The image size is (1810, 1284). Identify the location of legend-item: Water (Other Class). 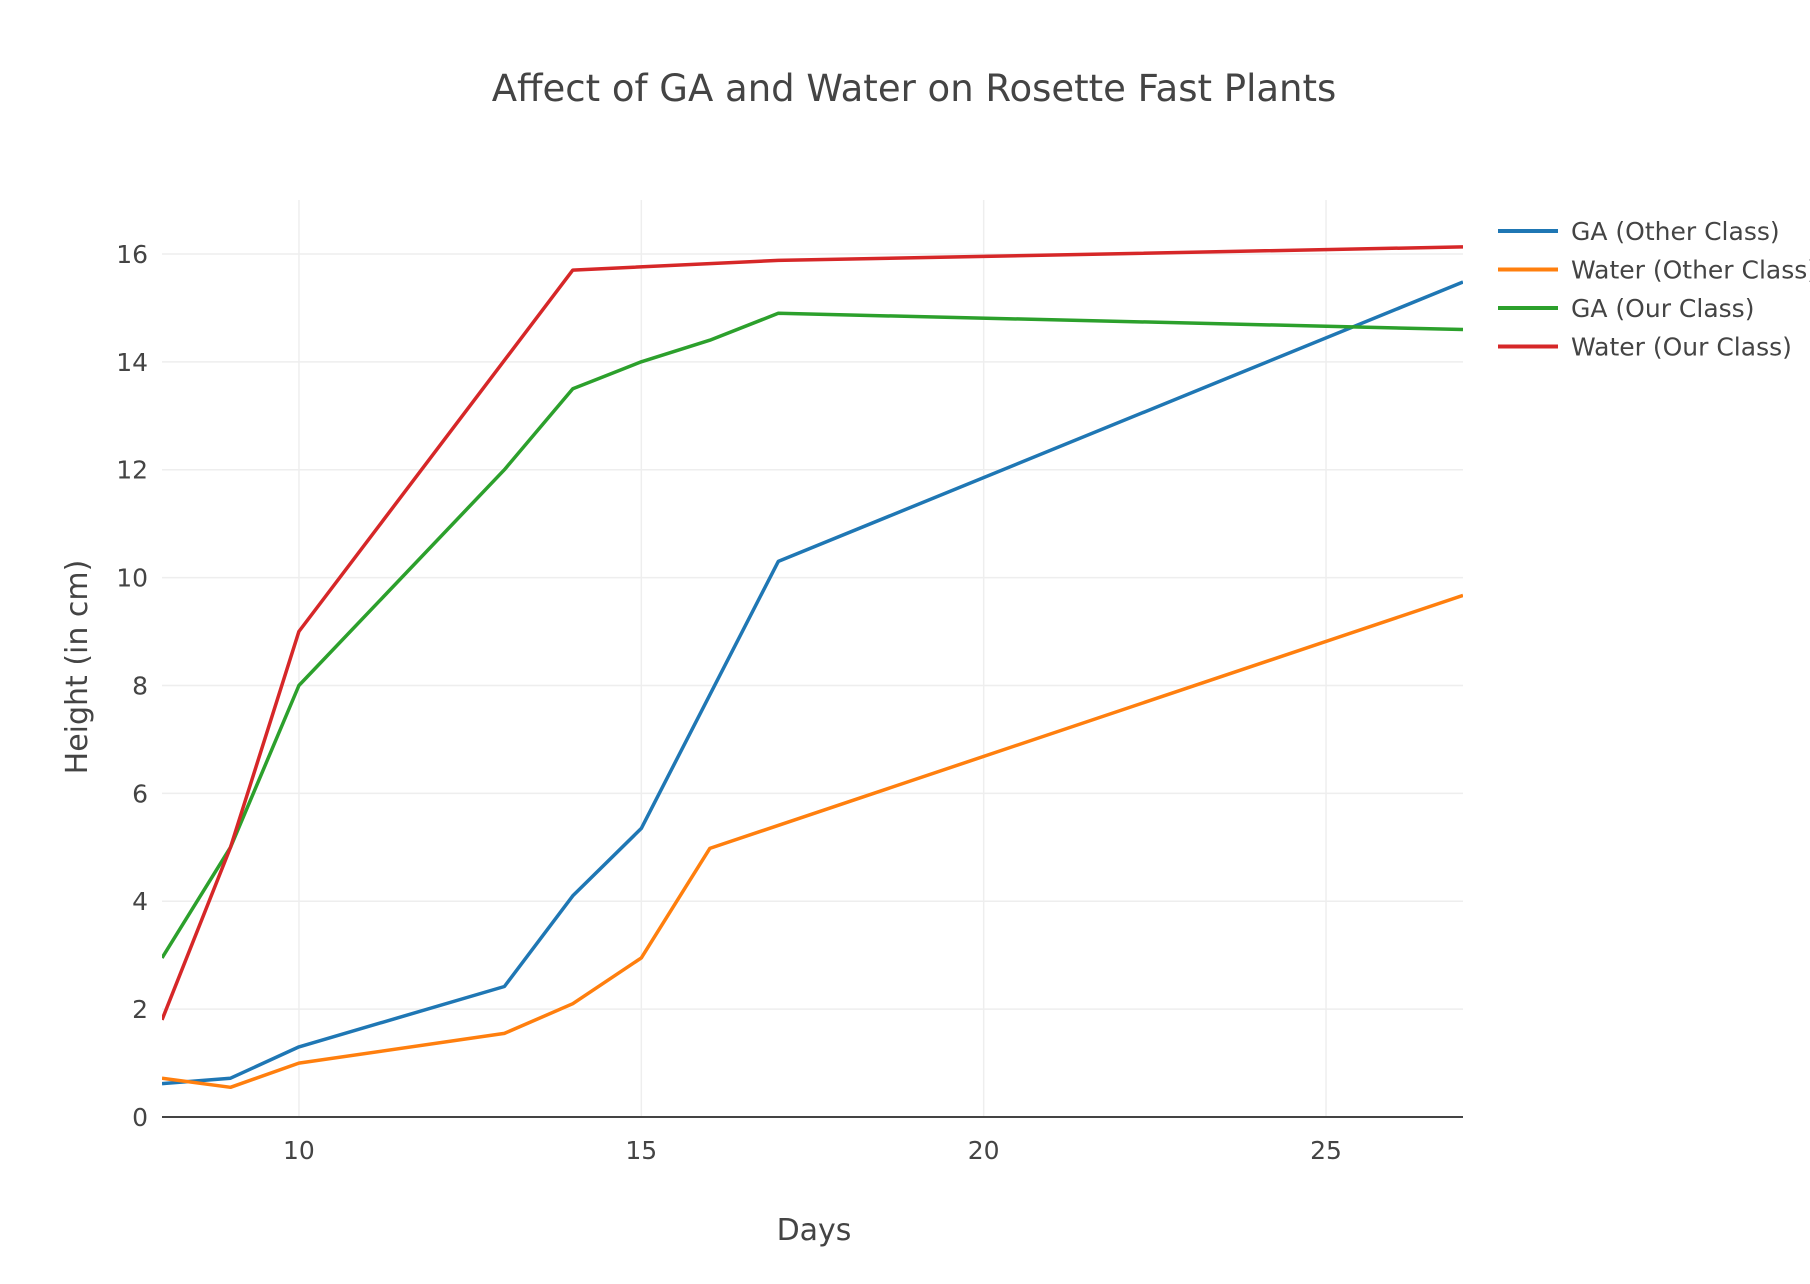
(1654, 270).